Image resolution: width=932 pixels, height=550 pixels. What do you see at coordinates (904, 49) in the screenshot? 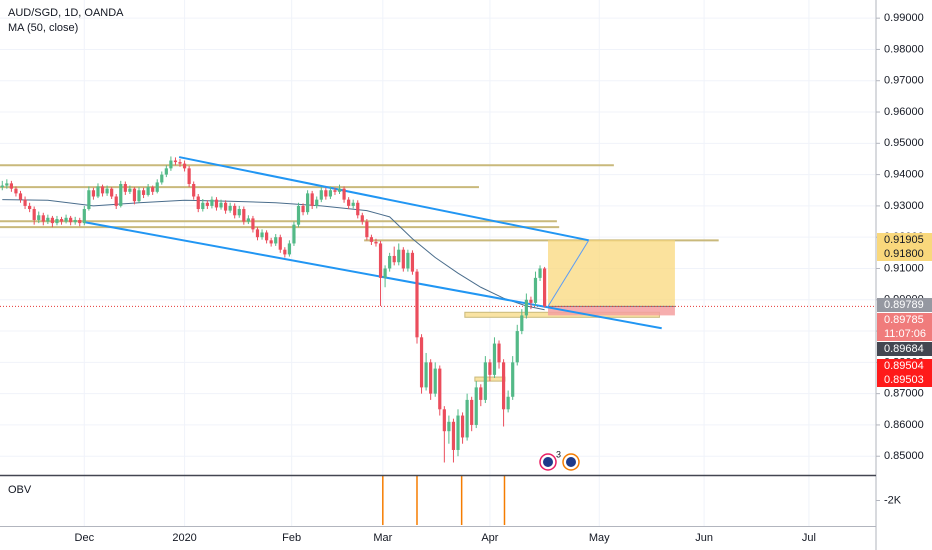
I see `y-tick-label: 0.98000` at bounding box center [904, 49].